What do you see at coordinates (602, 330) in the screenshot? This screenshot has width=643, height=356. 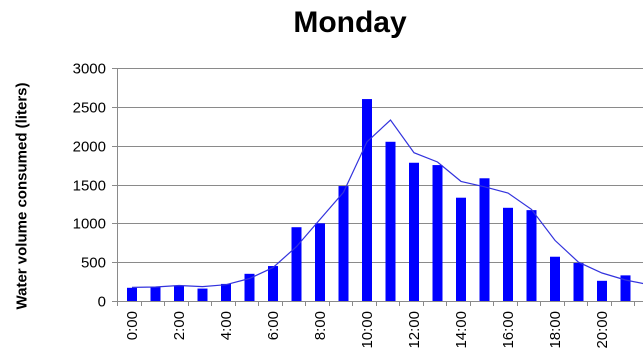 I see `x-tick-label: 20:00` at bounding box center [602, 330].